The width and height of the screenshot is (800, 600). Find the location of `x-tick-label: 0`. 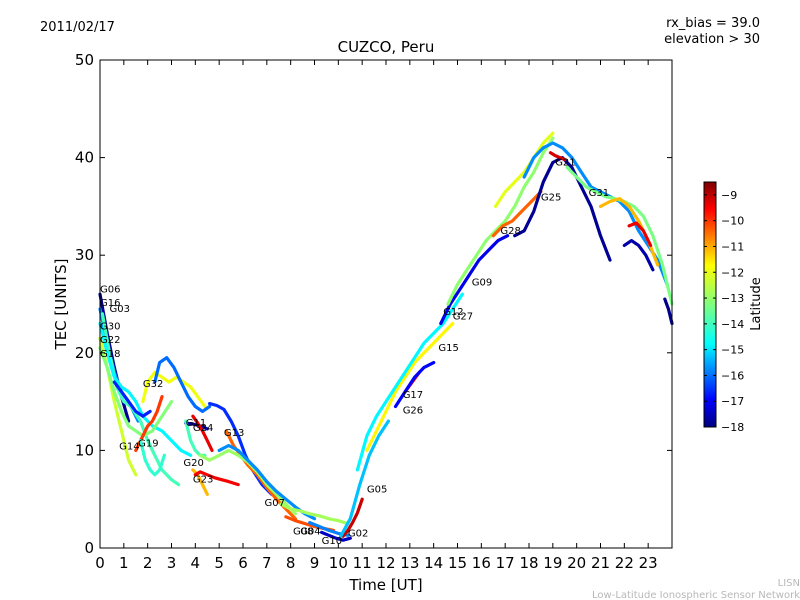

x-tick-label: 0 is located at coordinates (100, 563).